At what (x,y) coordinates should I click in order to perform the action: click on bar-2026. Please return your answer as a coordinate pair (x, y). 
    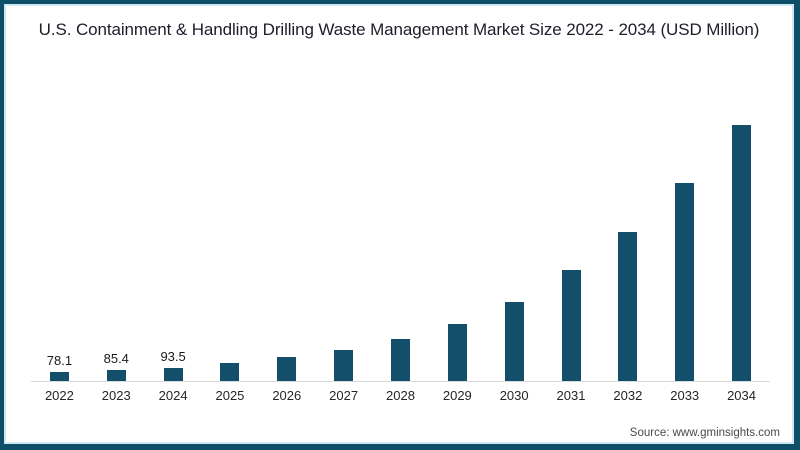
    Looking at the image, I should click on (287, 369).